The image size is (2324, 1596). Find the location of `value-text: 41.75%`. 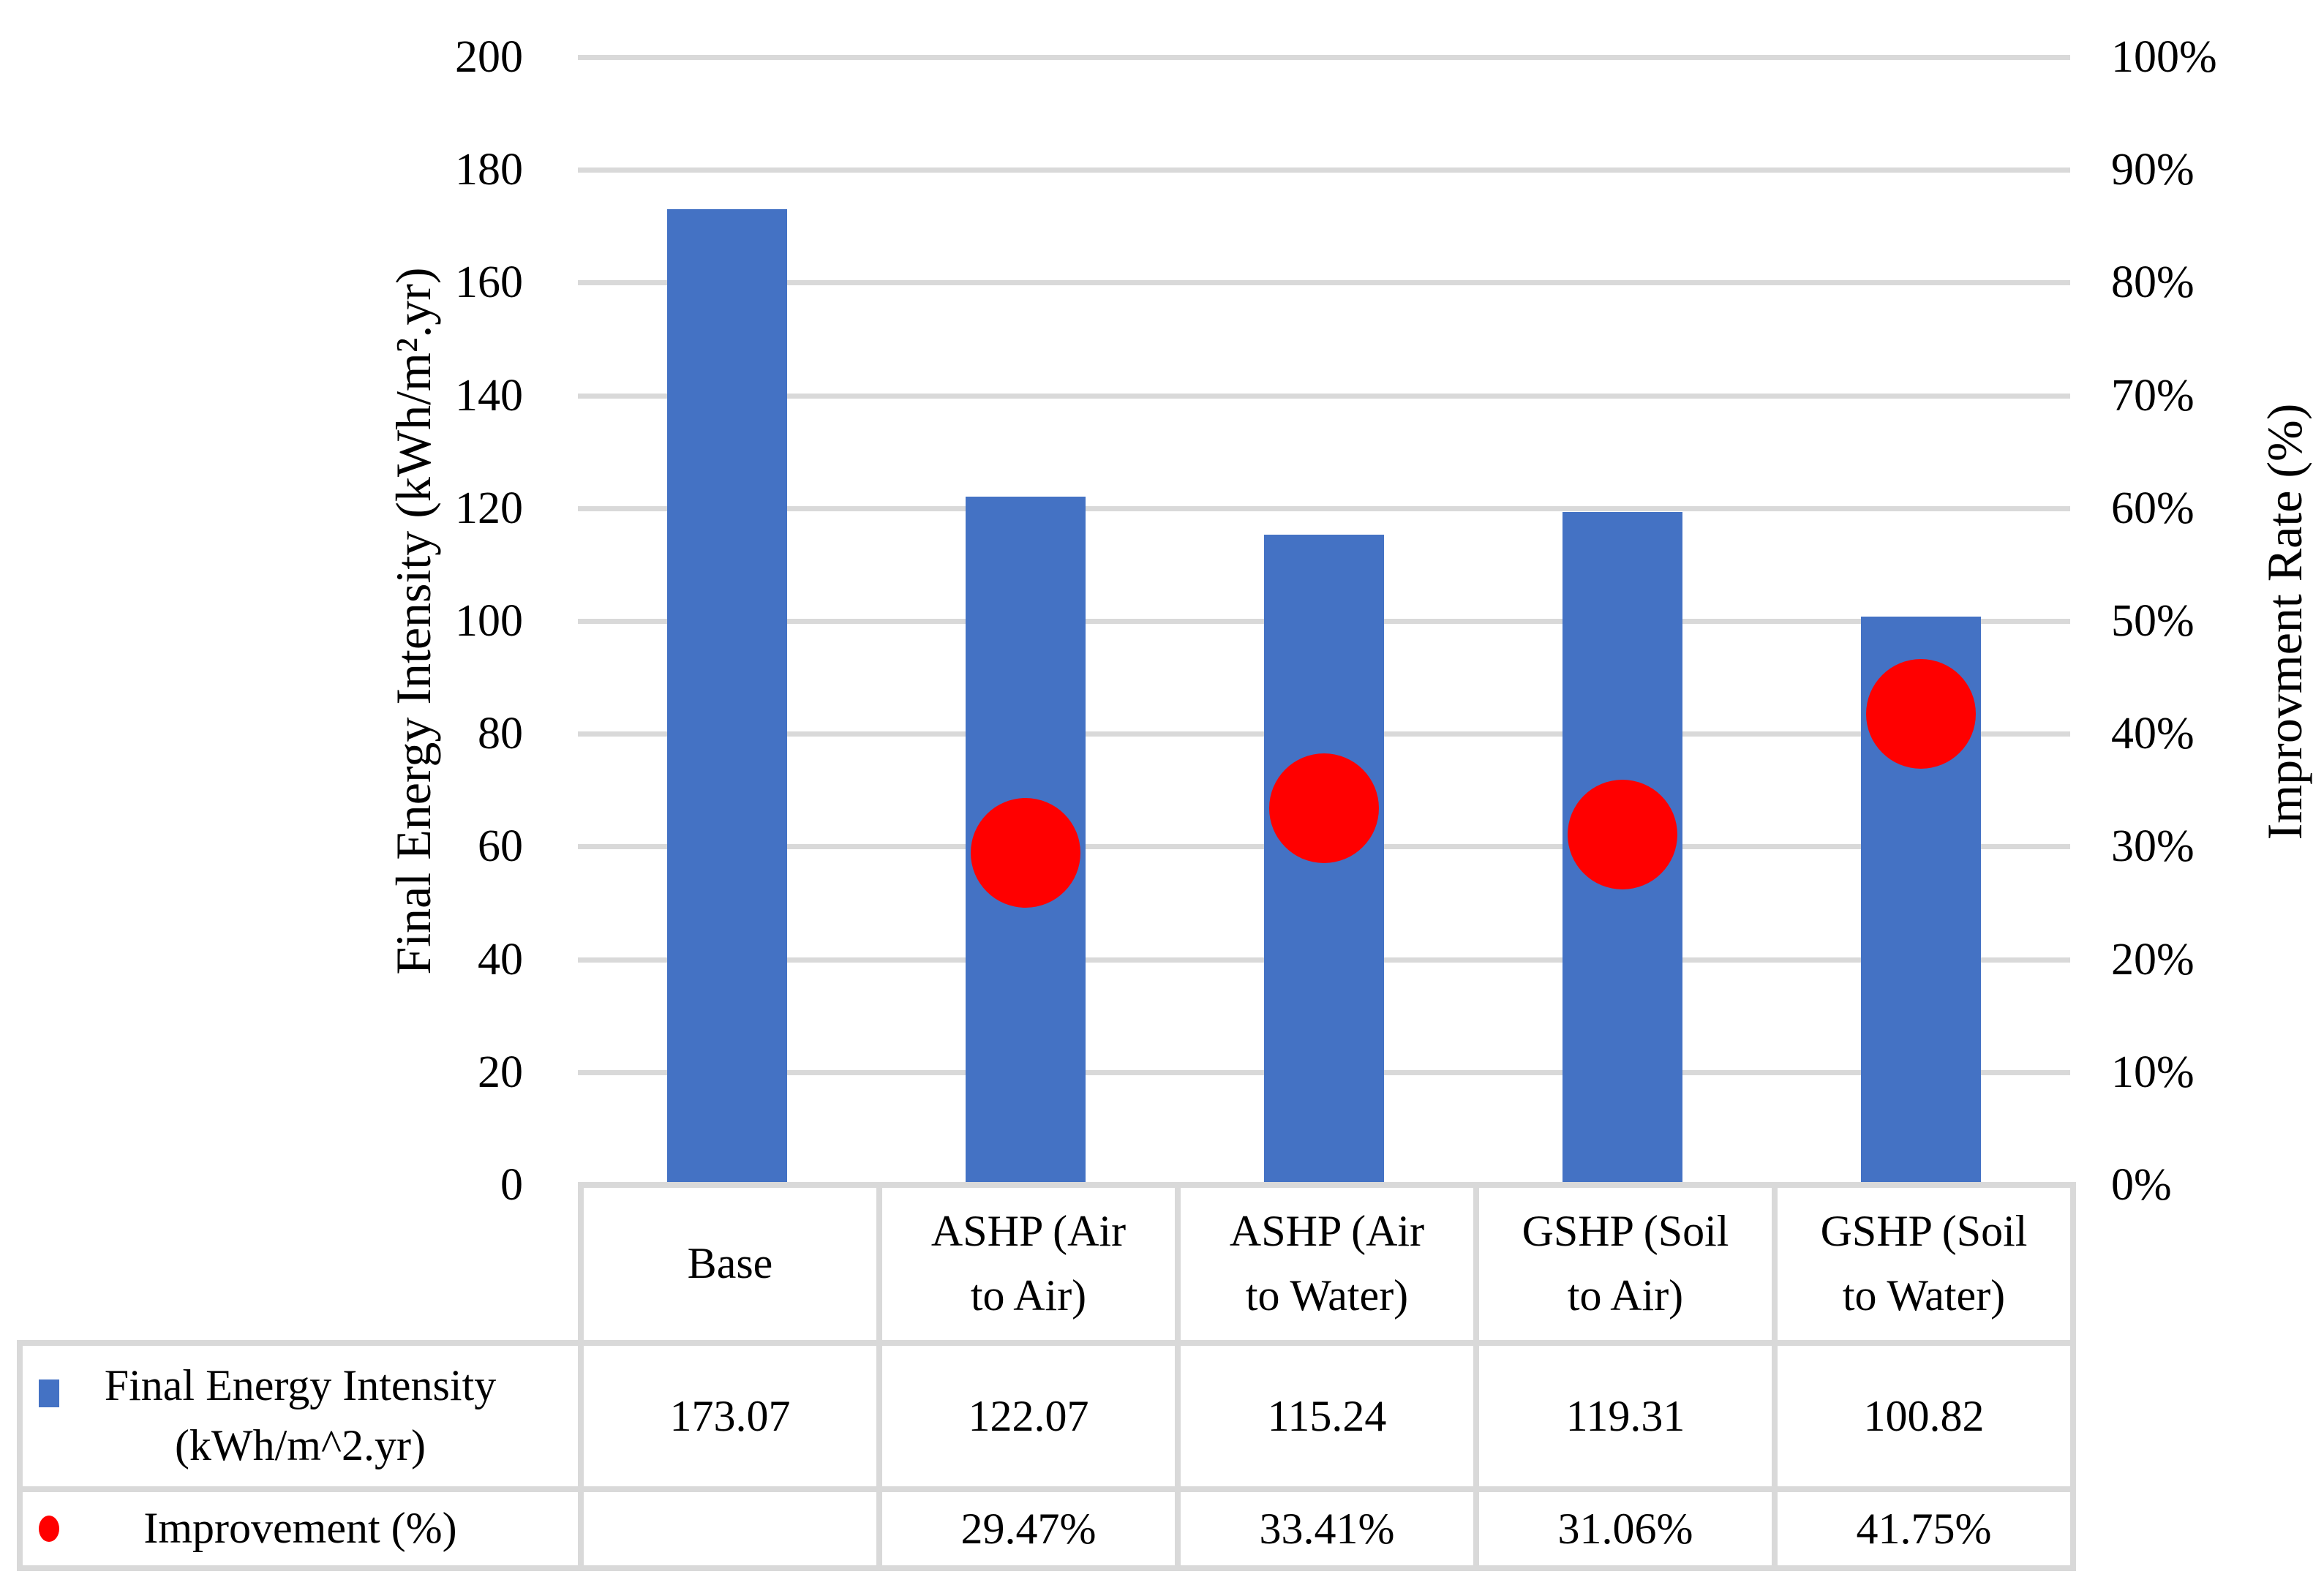

value-text: 41.75% is located at coordinates (1924, 1529).